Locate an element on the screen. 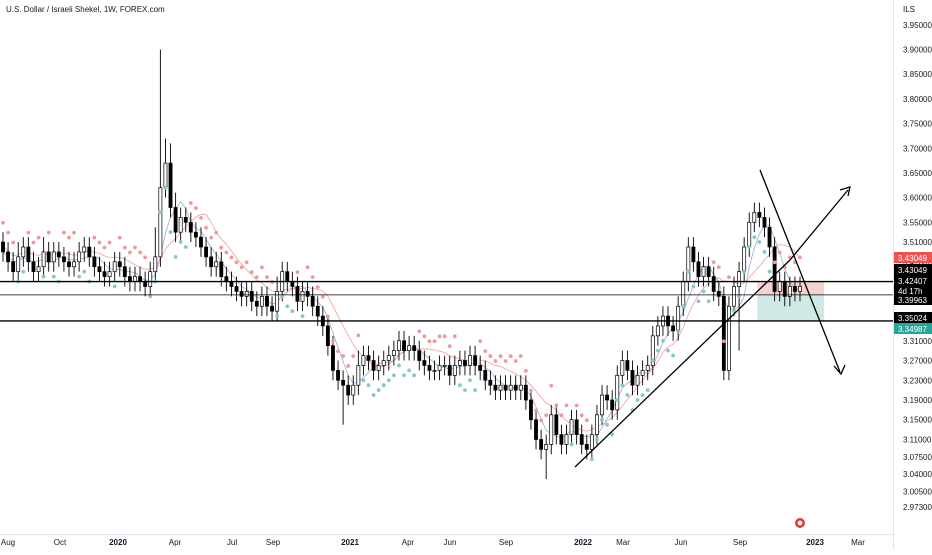 This screenshot has height=555, width=932. y-tick-label: 3.11000 is located at coordinates (917, 439).